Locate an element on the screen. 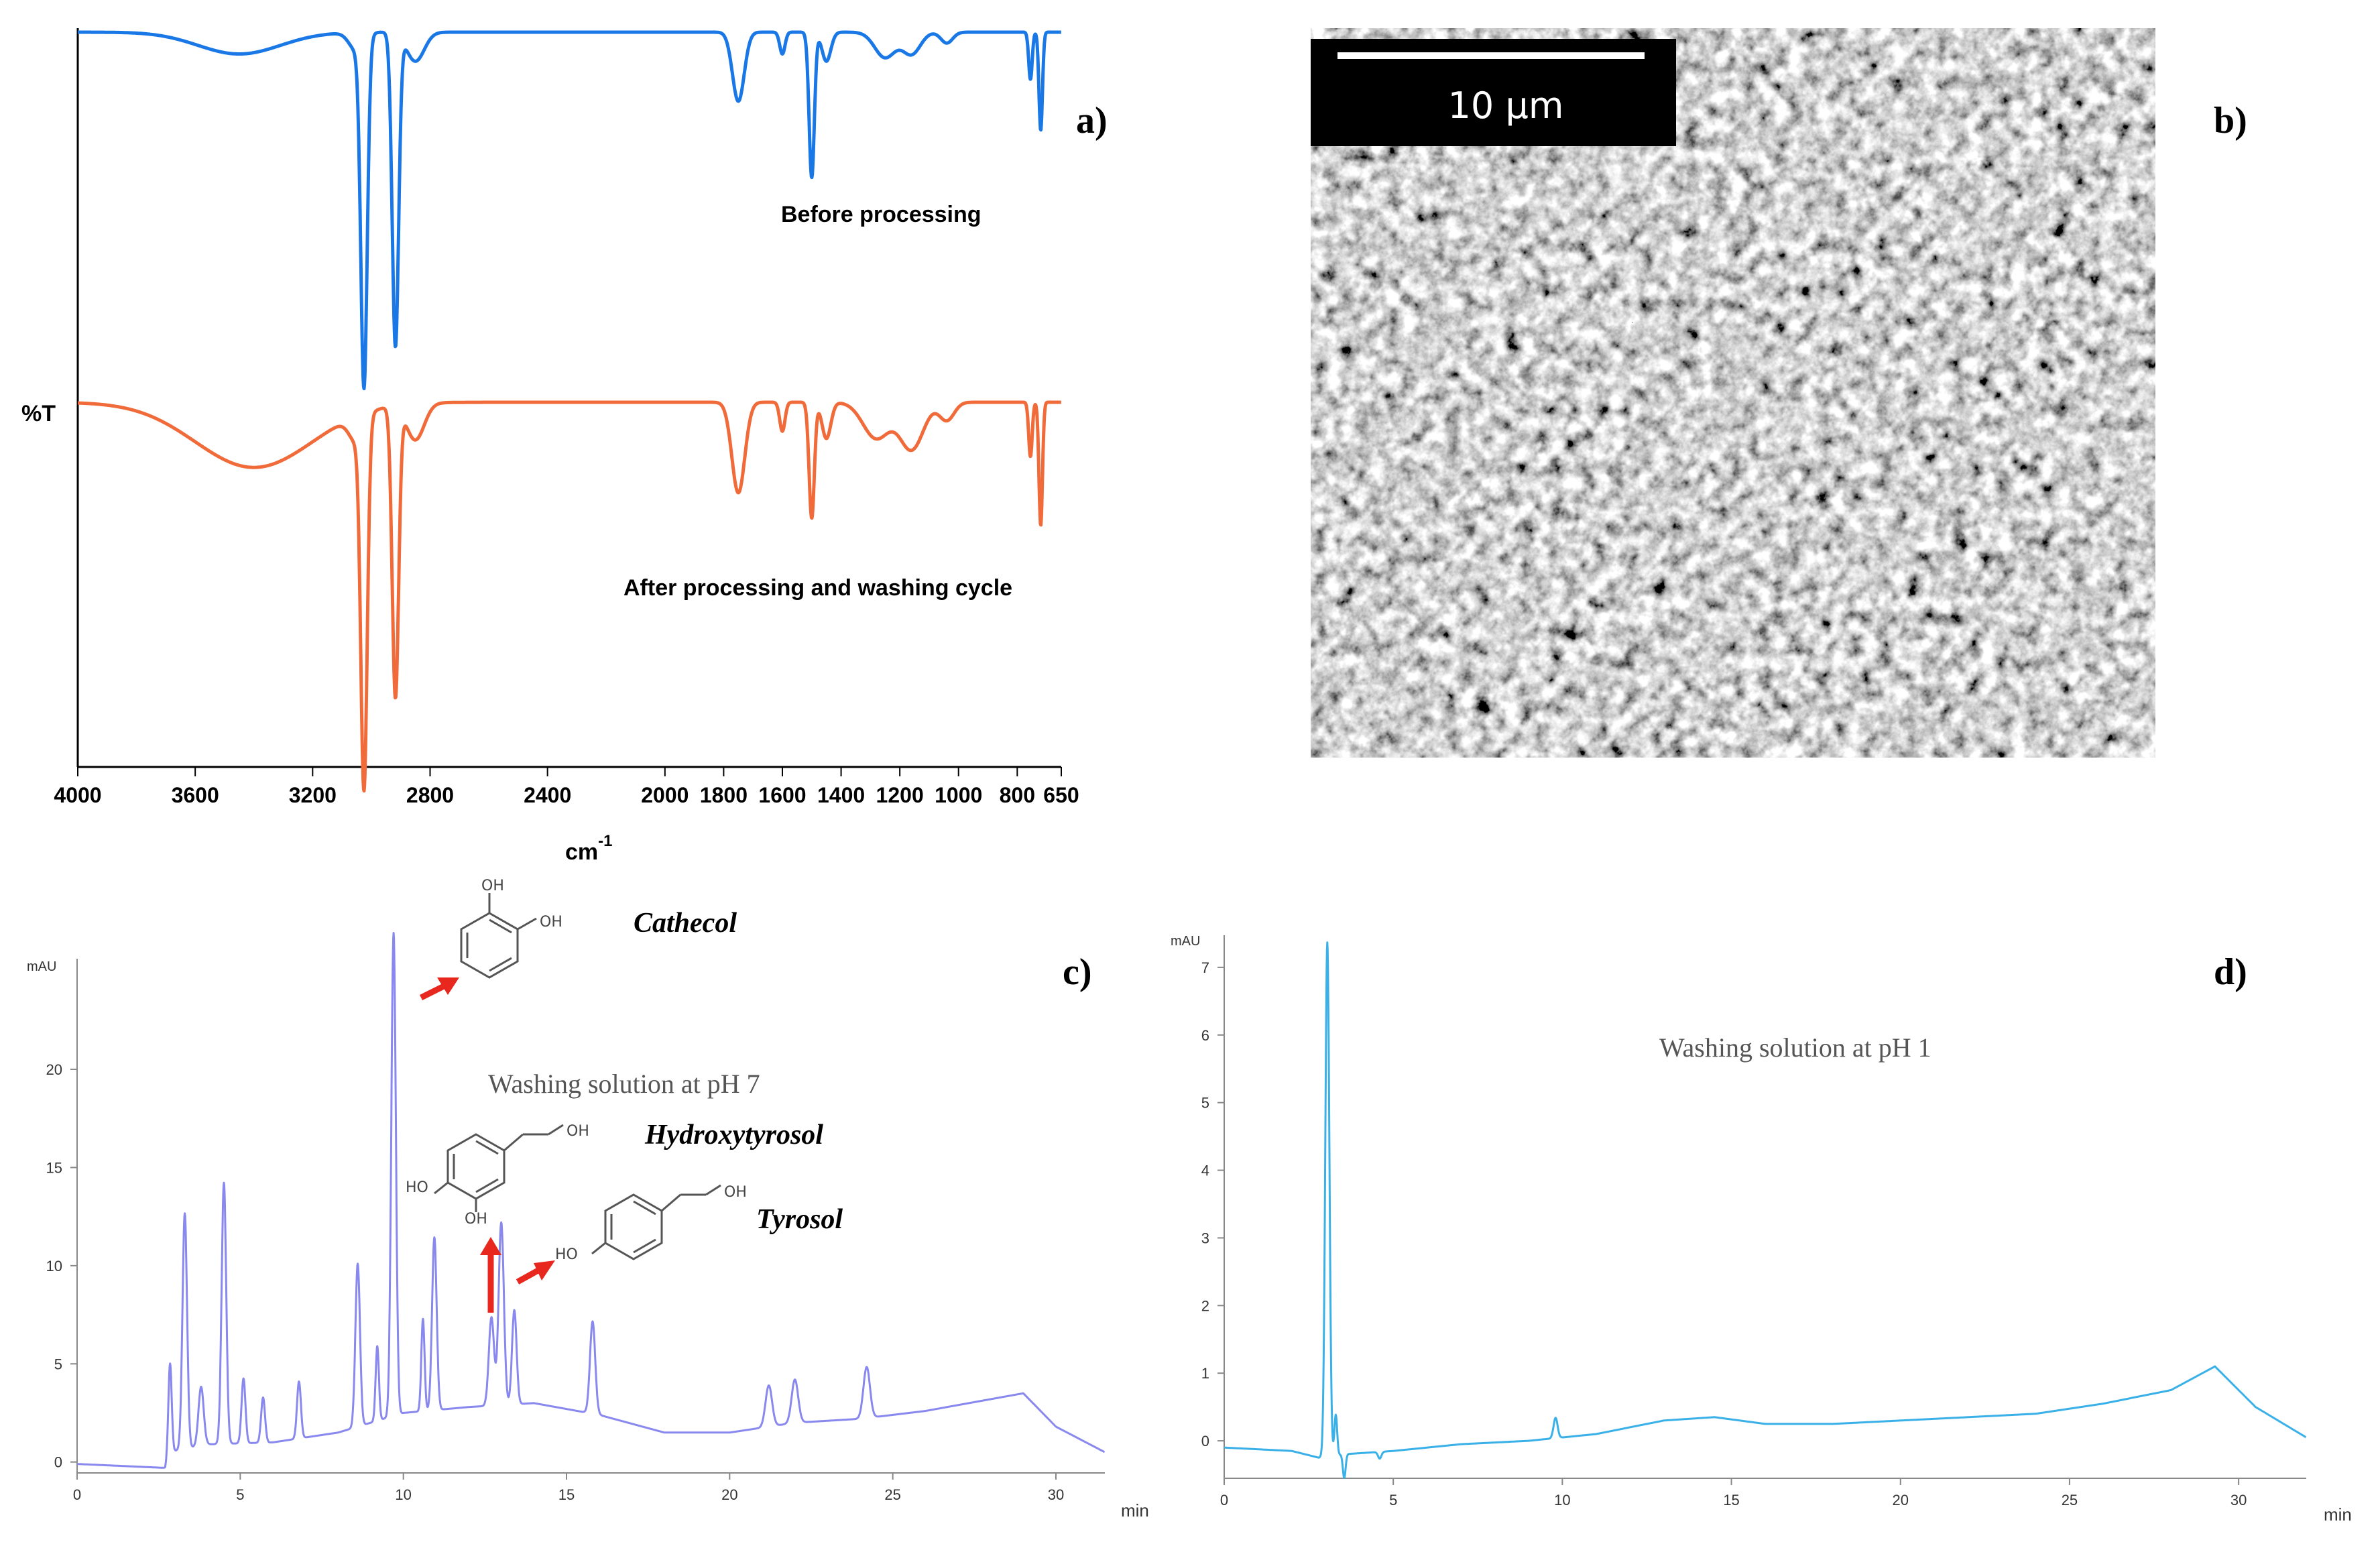 The width and height of the screenshot is (2380, 1546). tyrosol-ho: HO is located at coordinates (566, 1254).